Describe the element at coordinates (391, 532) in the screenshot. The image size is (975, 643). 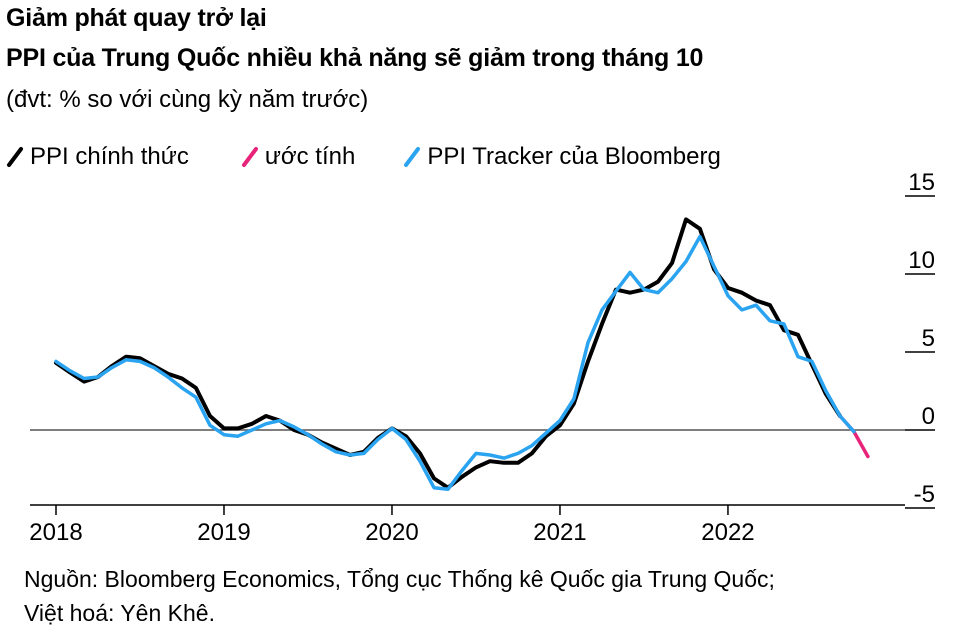
I see `x-tick-label: 2020` at that location.